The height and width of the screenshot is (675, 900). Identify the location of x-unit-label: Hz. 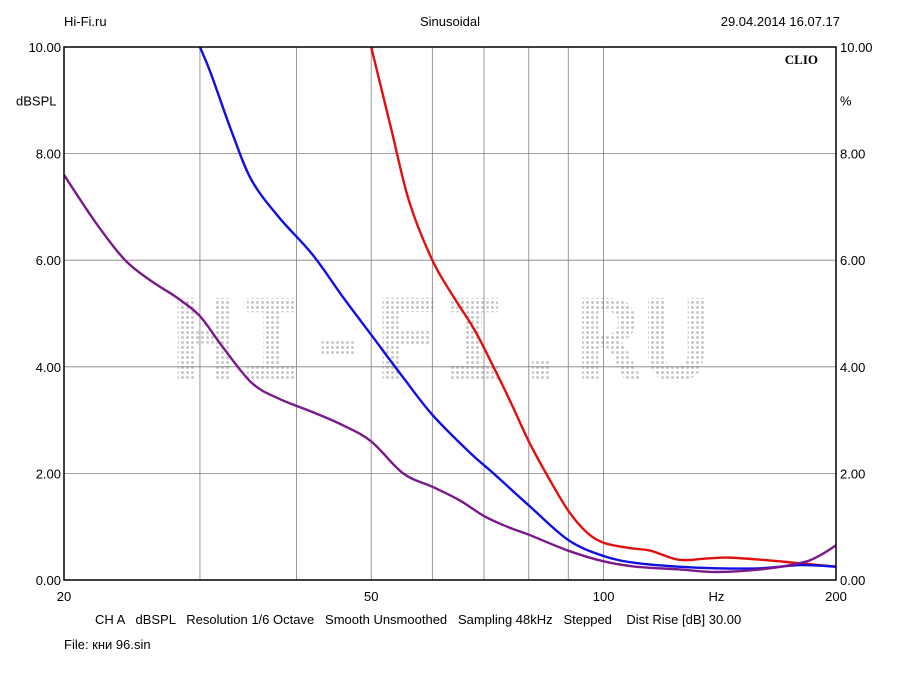
(716, 596).